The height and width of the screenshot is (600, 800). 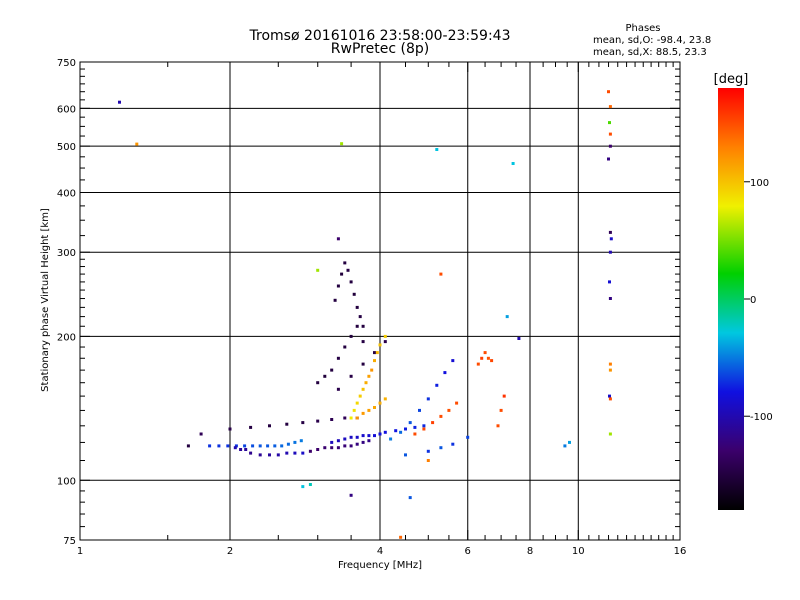 I want to click on x-tick-label: 8, so click(x=530, y=551).